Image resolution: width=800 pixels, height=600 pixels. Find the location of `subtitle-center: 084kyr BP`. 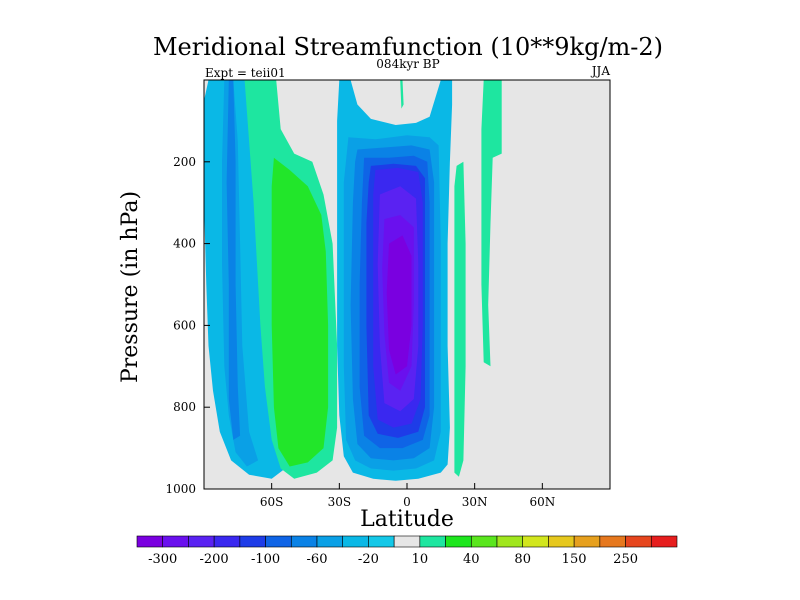

subtitle-center: 084kyr BP is located at coordinates (407, 64).